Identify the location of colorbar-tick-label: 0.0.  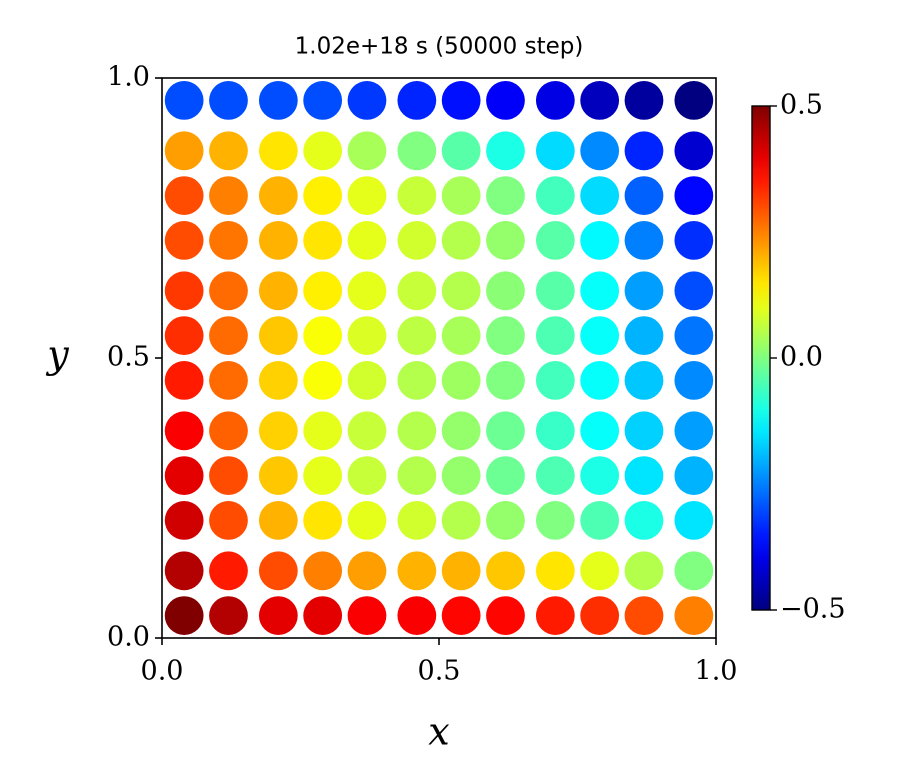
(801, 357).